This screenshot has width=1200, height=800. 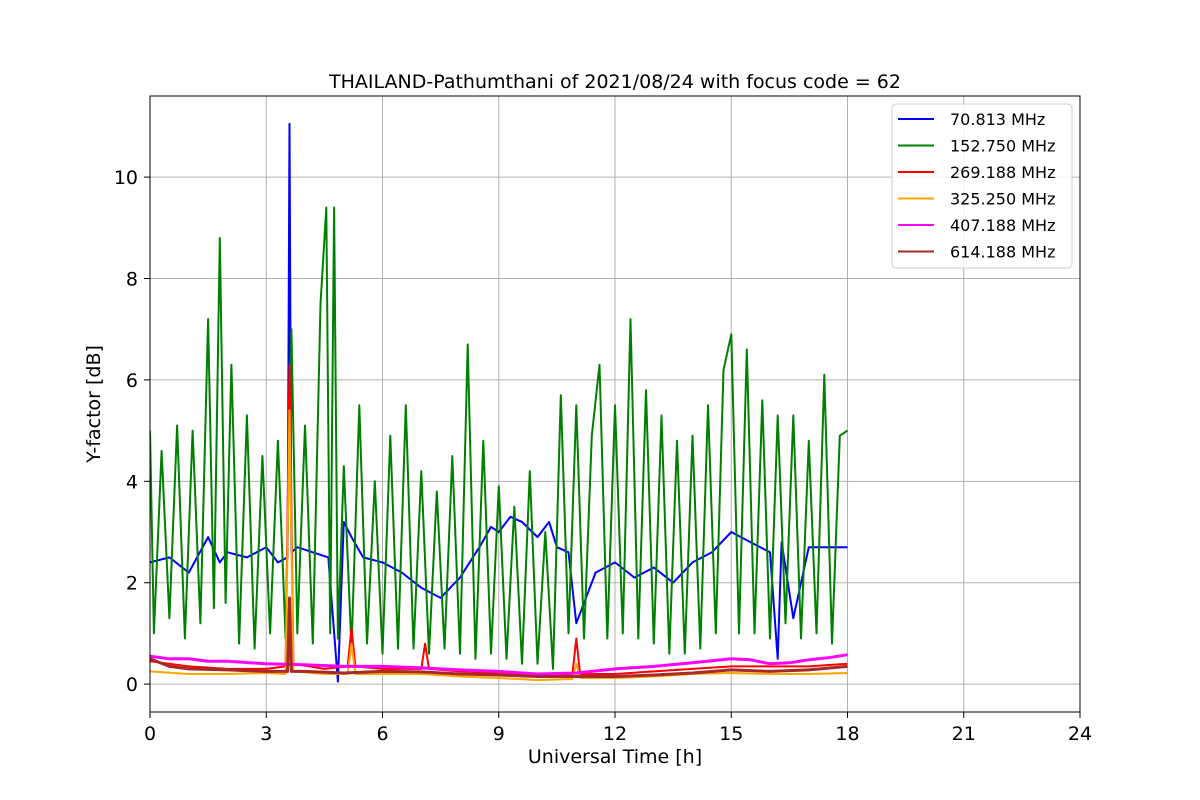 I want to click on x-tick-label: 3, so click(x=266, y=734).